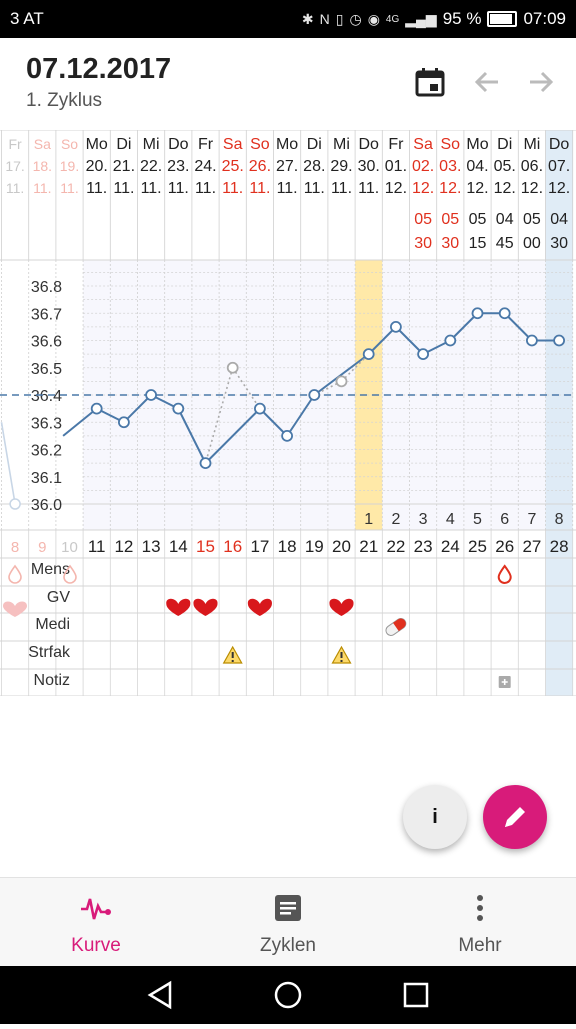  I want to click on nav-zyklen: Zyklen, so click(288, 922).